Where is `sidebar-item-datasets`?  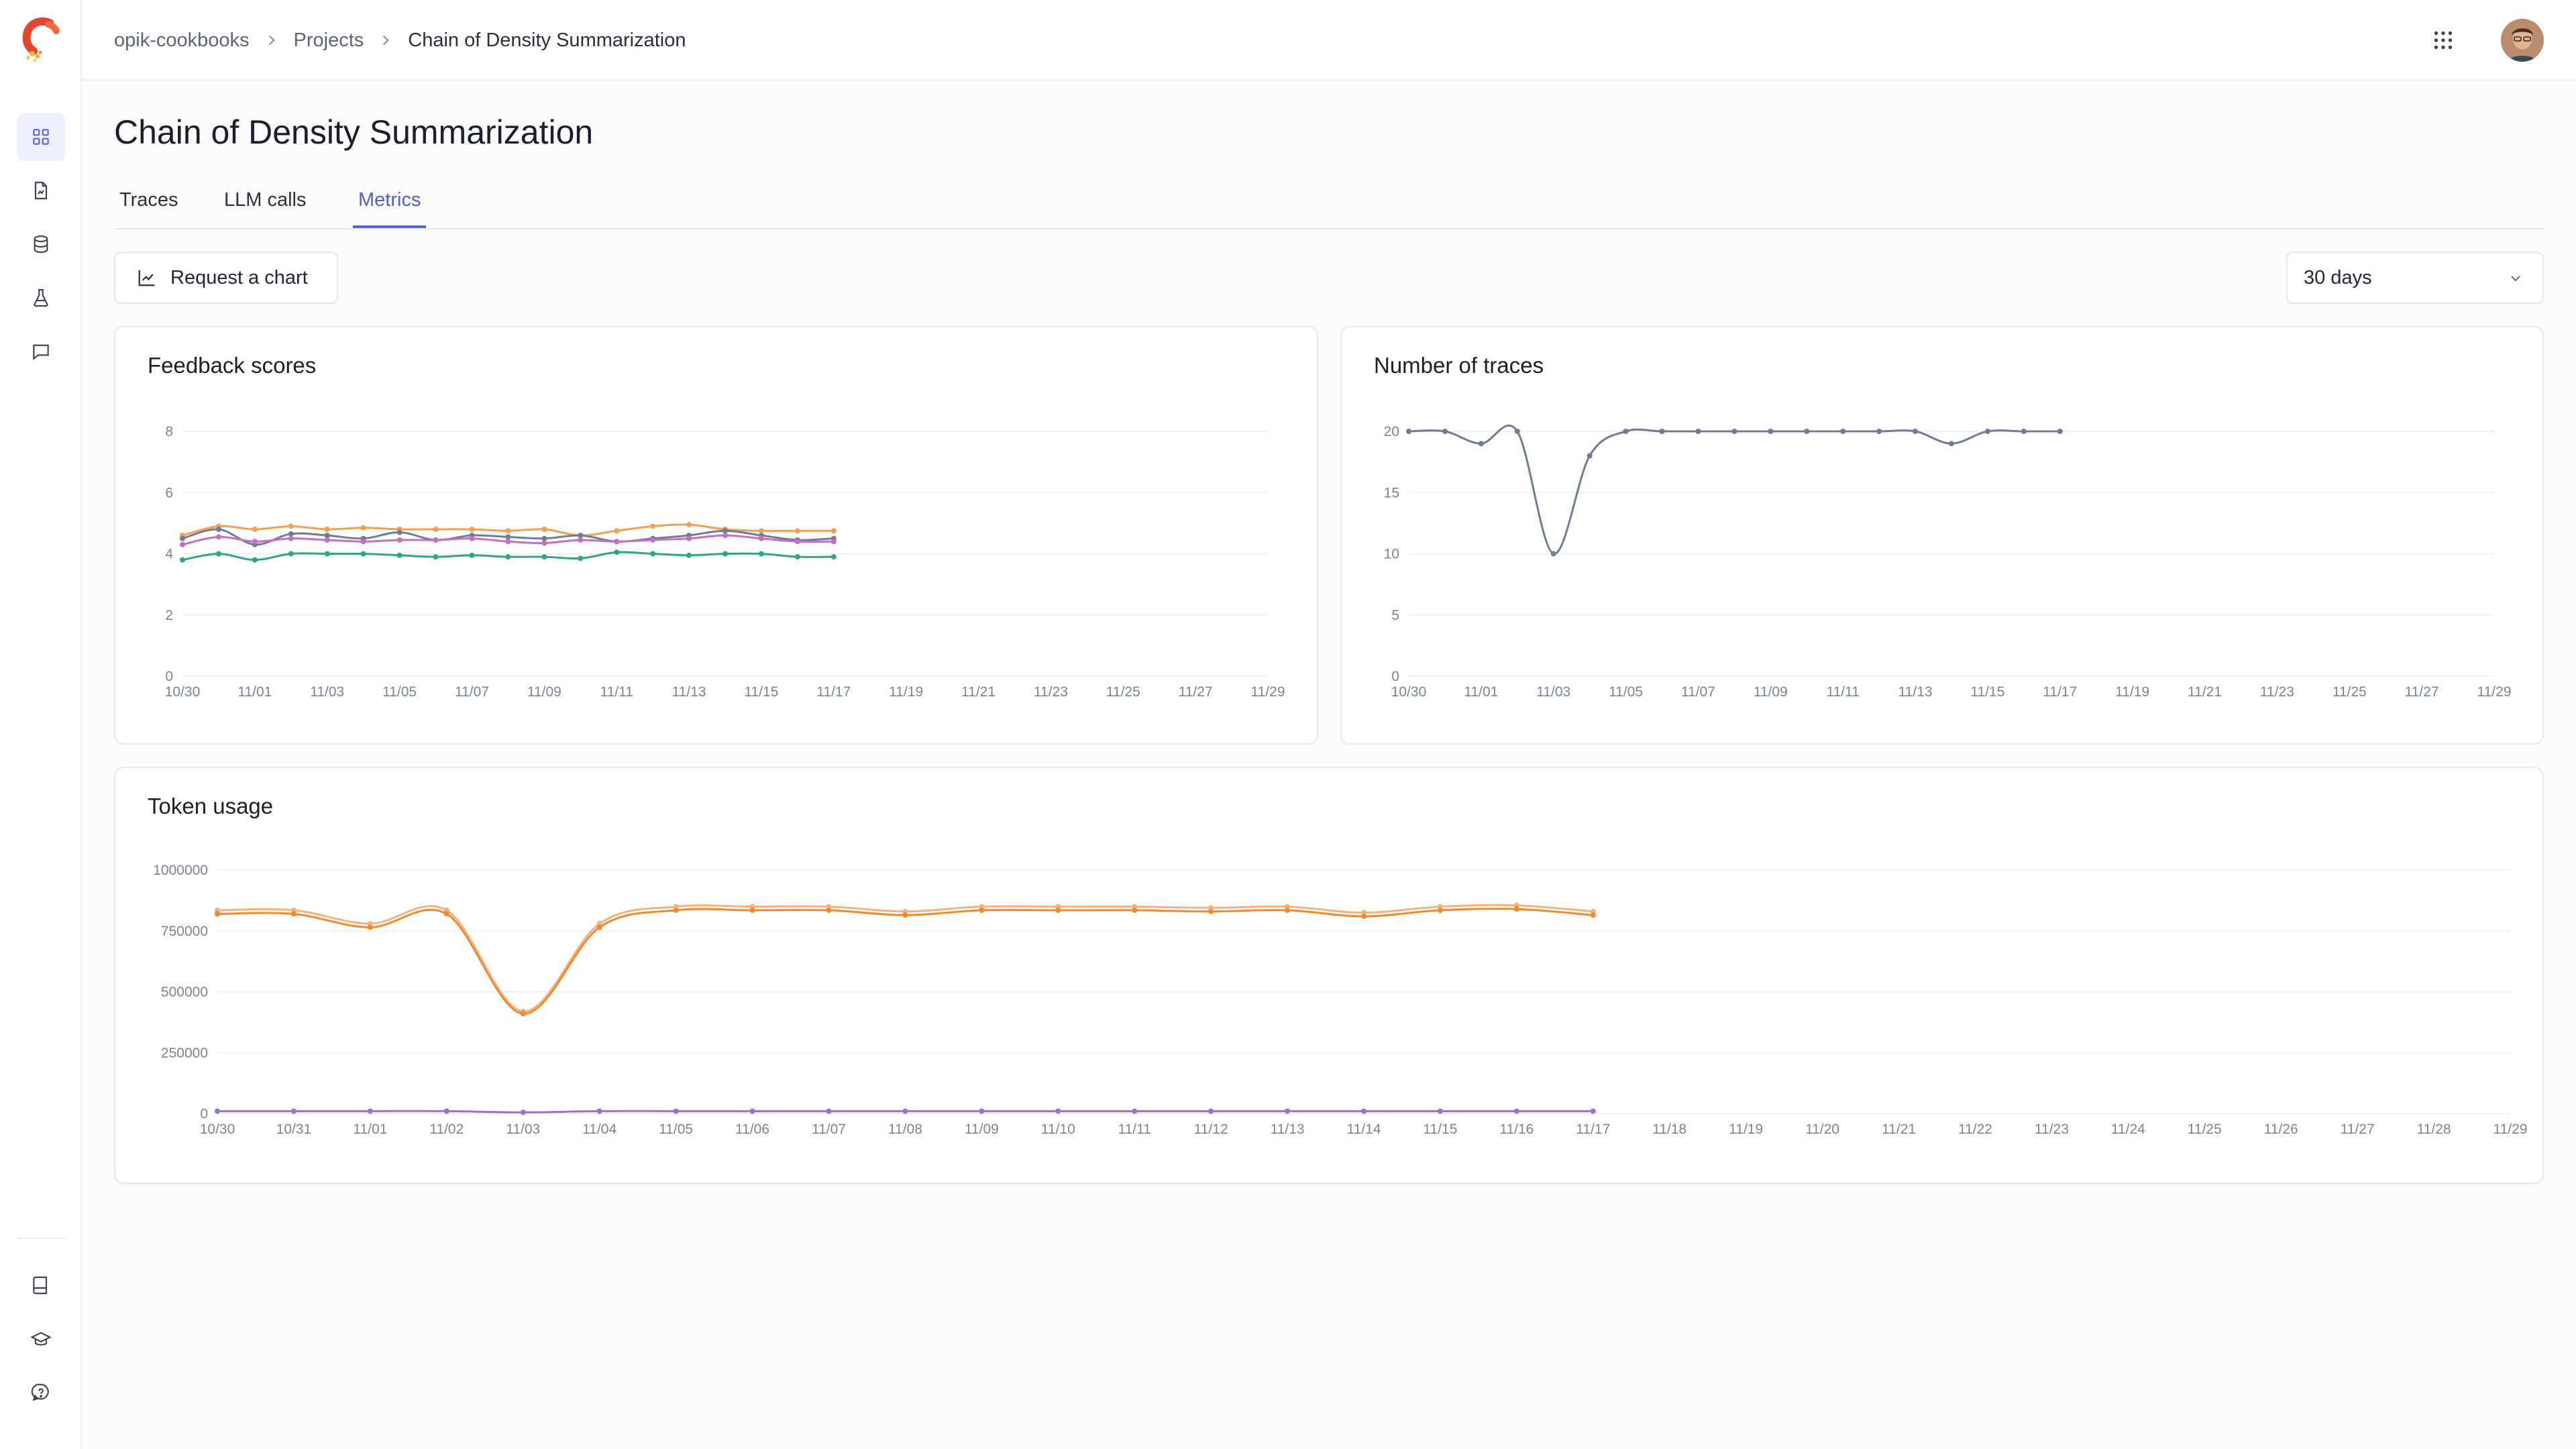 sidebar-item-datasets is located at coordinates (41, 244).